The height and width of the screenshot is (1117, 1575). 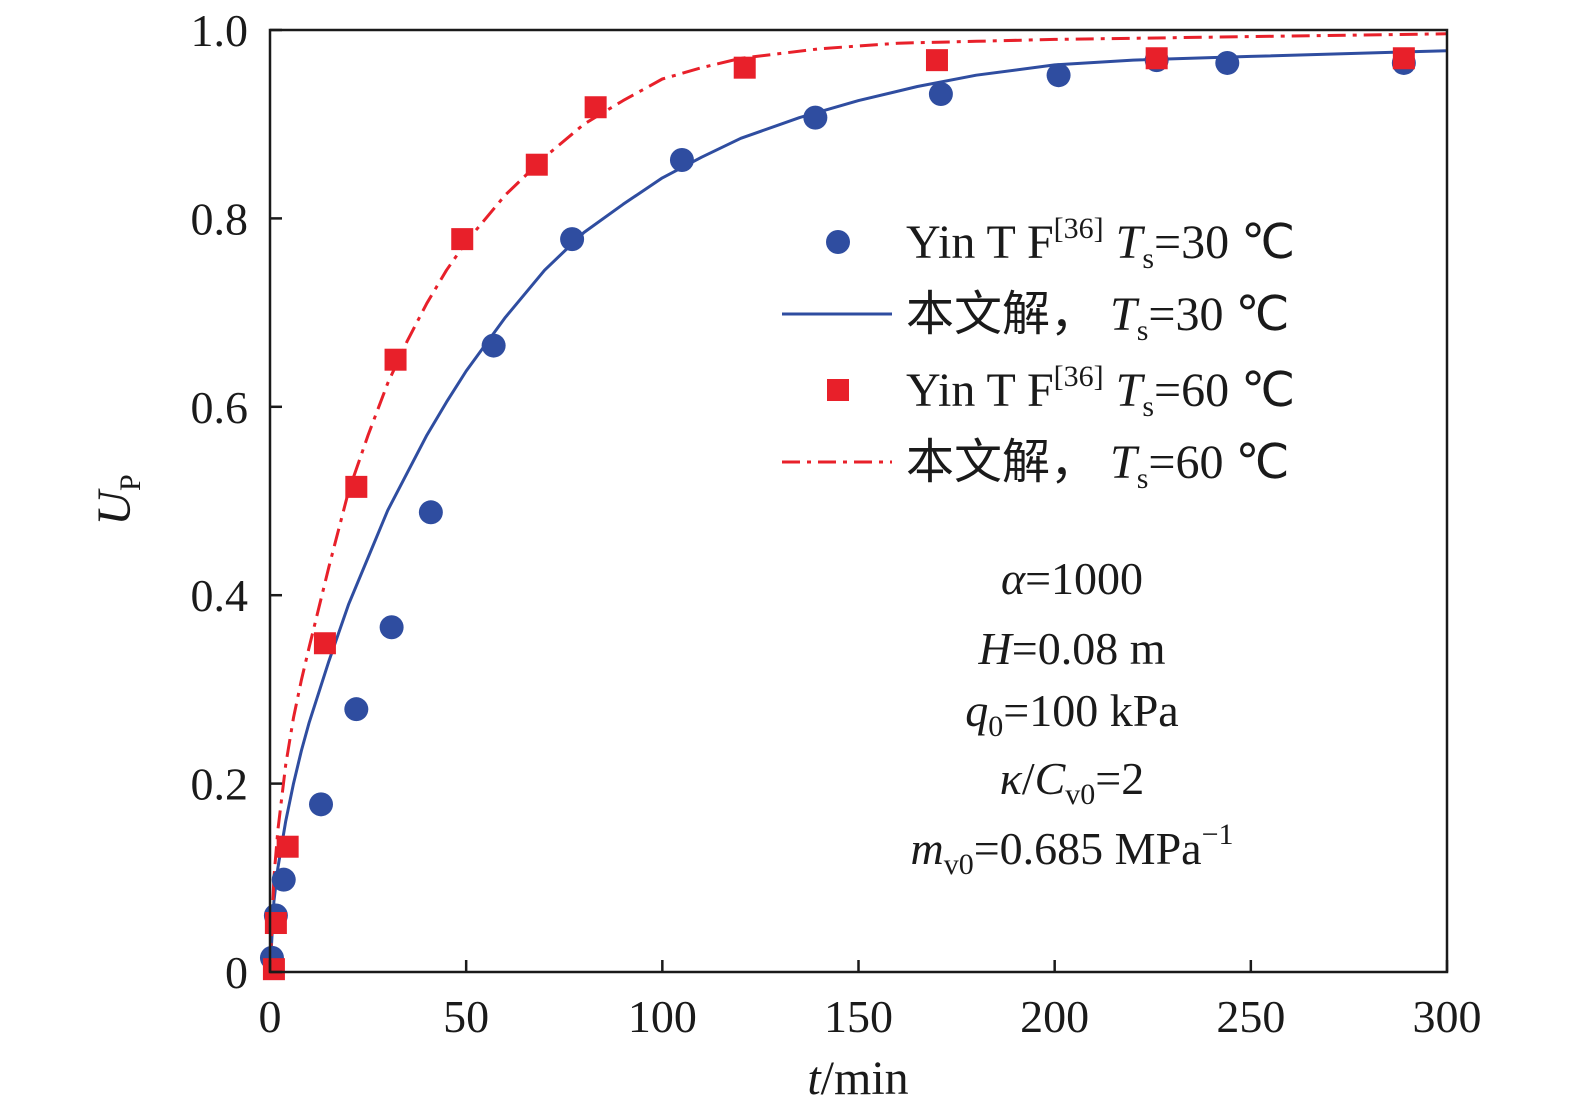 I want to click on param-var: q, so click(x=976, y=710).